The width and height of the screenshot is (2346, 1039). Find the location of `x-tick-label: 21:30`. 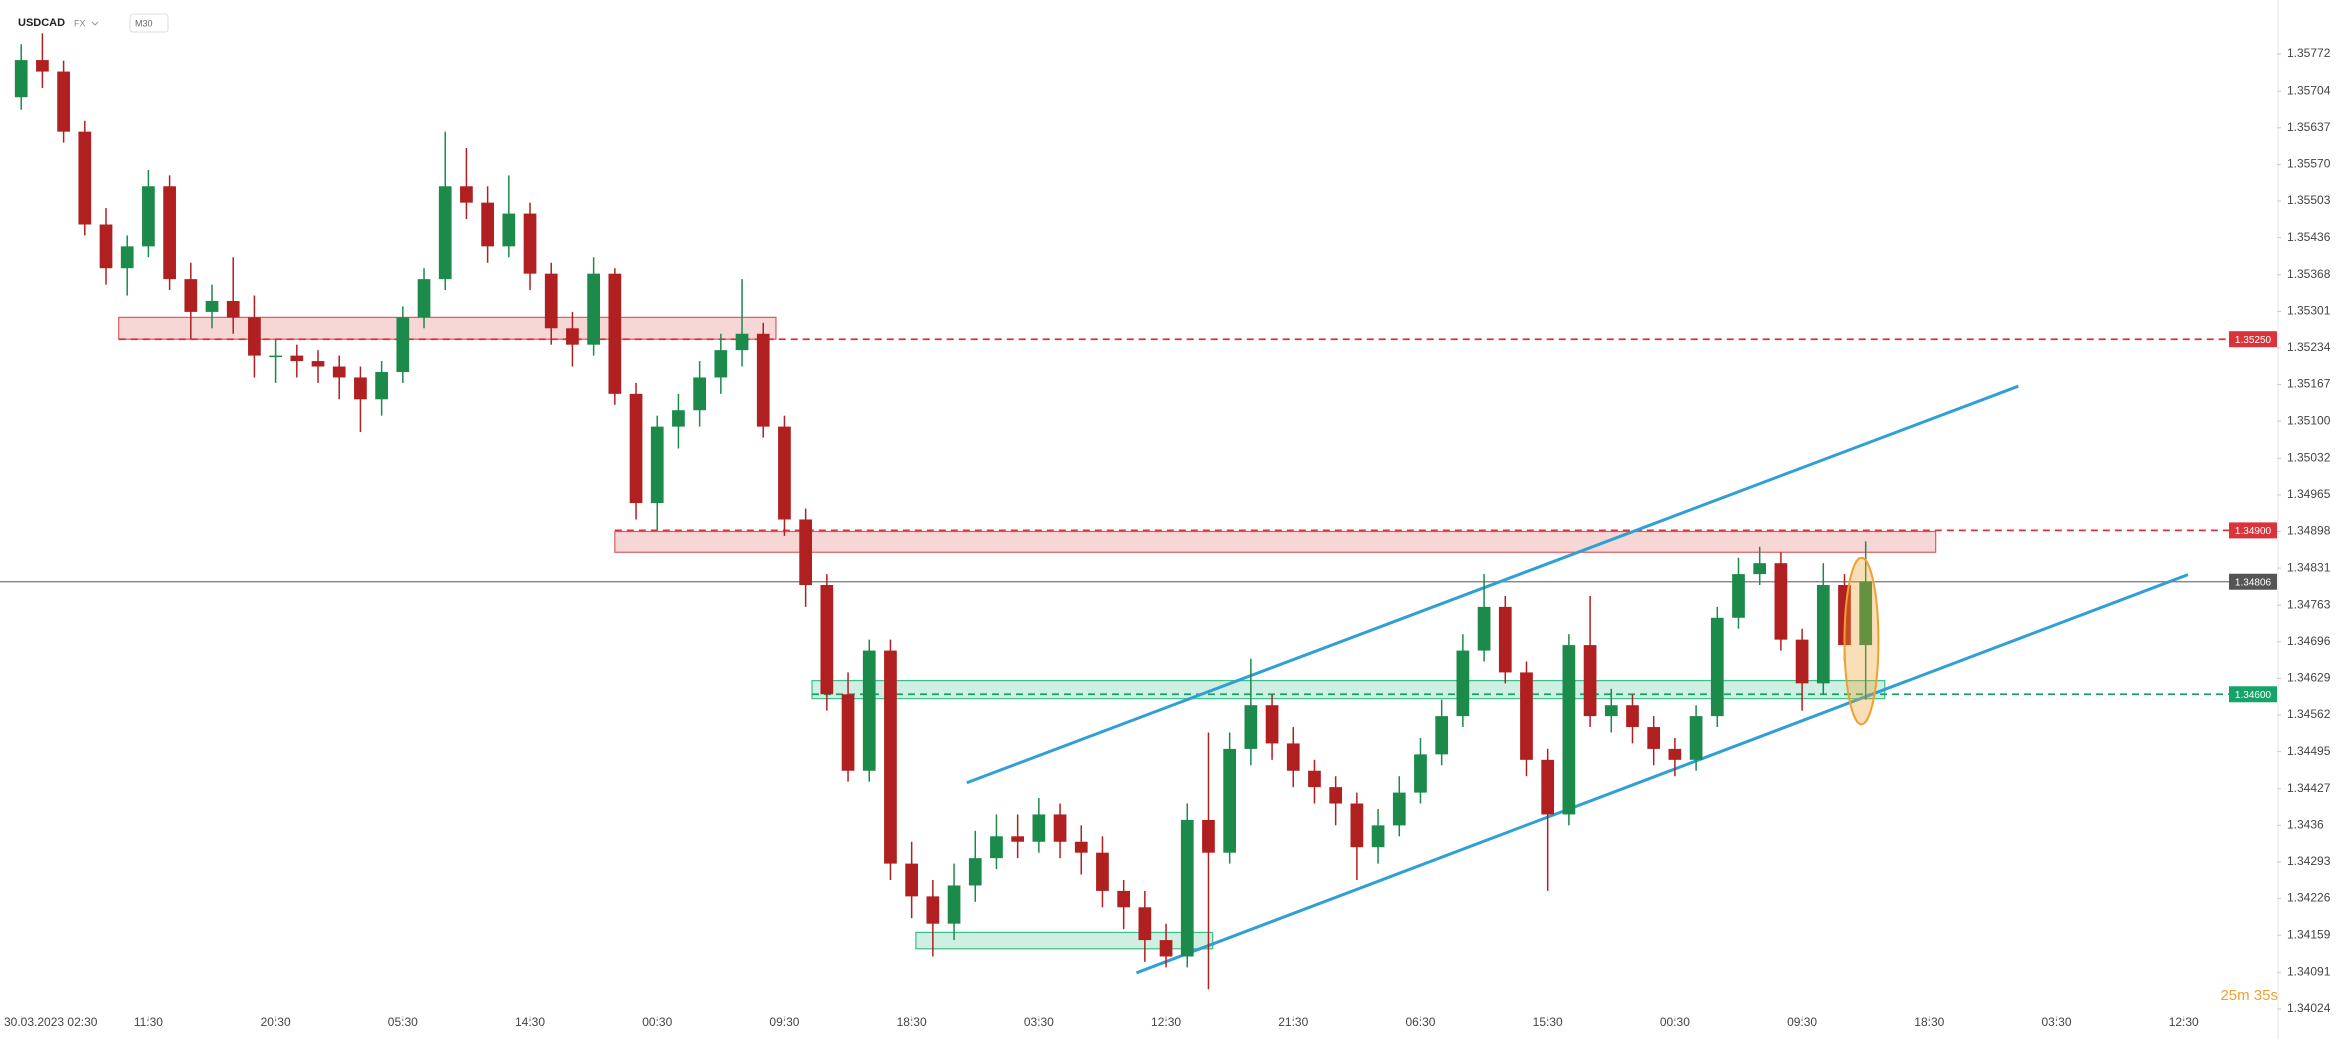

x-tick-label: 21:30 is located at coordinates (1293, 1022).